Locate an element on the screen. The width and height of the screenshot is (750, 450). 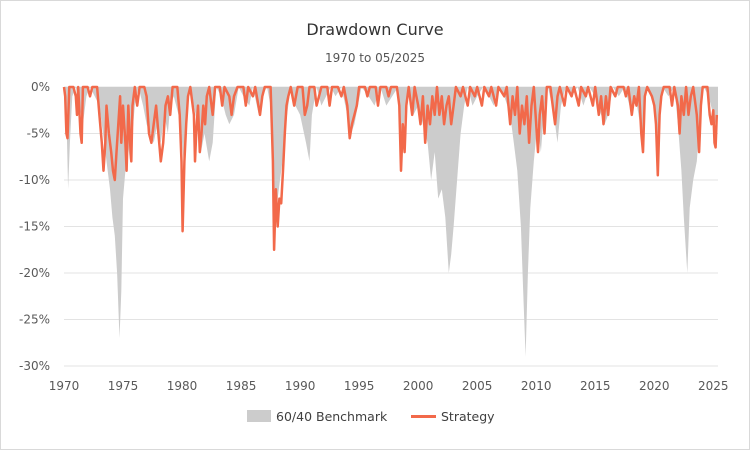
y-tick-label: -20% is located at coordinates (34, 273).